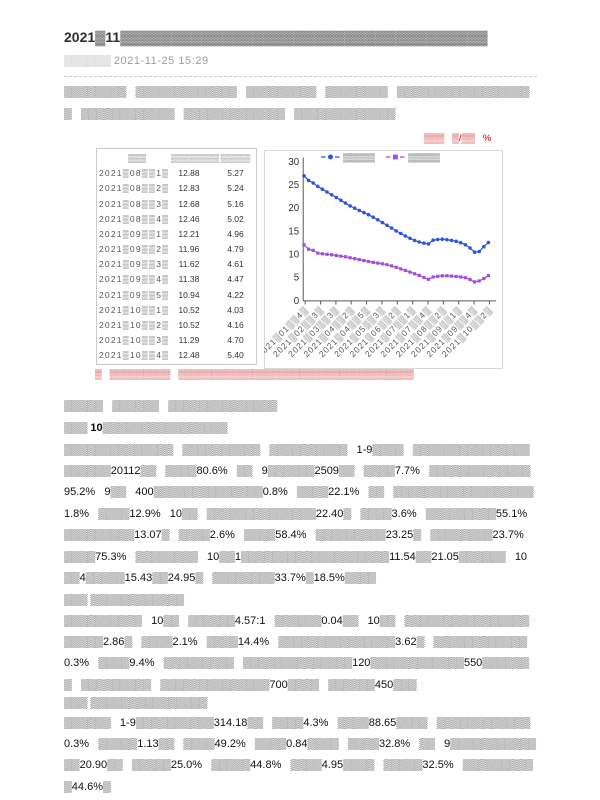  Describe the element at coordinates (293, 185) in the screenshot. I see `svg-text: 25` at that location.